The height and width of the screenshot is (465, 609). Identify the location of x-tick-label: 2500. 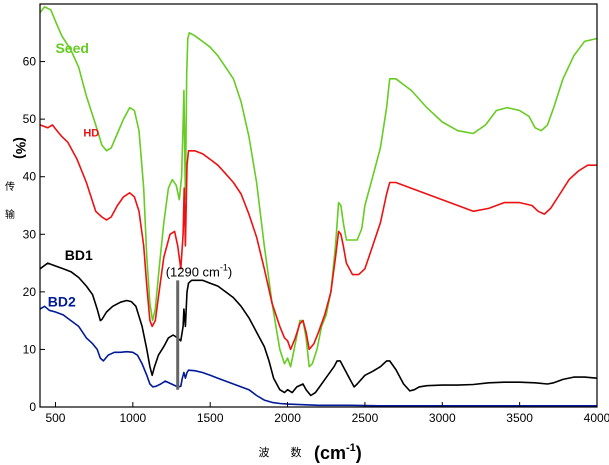
(365, 418).